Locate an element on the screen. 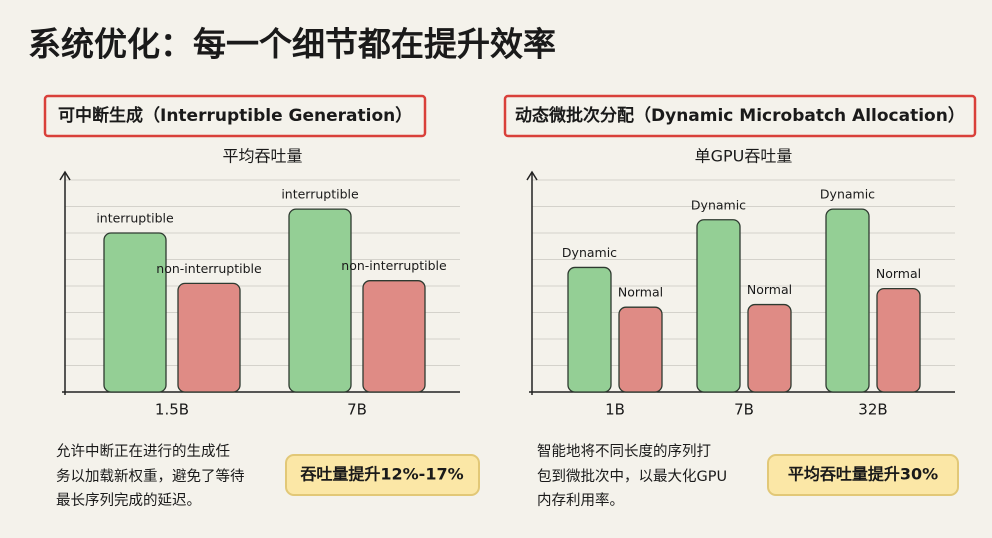 The image size is (992, 538). description-line: 内存利用率。 is located at coordinates (580, 500).